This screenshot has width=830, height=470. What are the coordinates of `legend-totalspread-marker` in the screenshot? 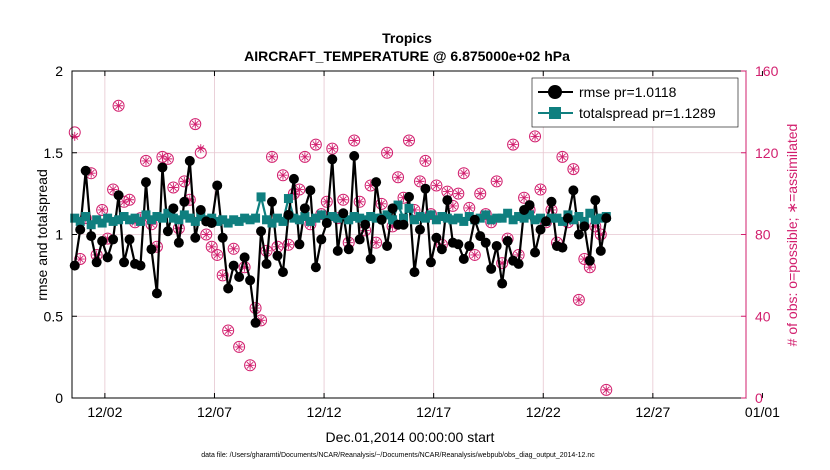 It's located at (555, 113).